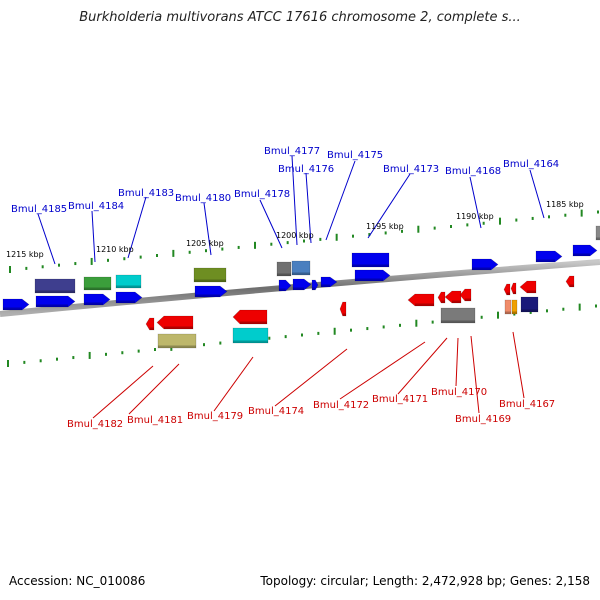 Image resolution: width=600 pixels, height=600 pixels. I want to click on reverse-gene-label: Bmul_4179, so click(215, 416).